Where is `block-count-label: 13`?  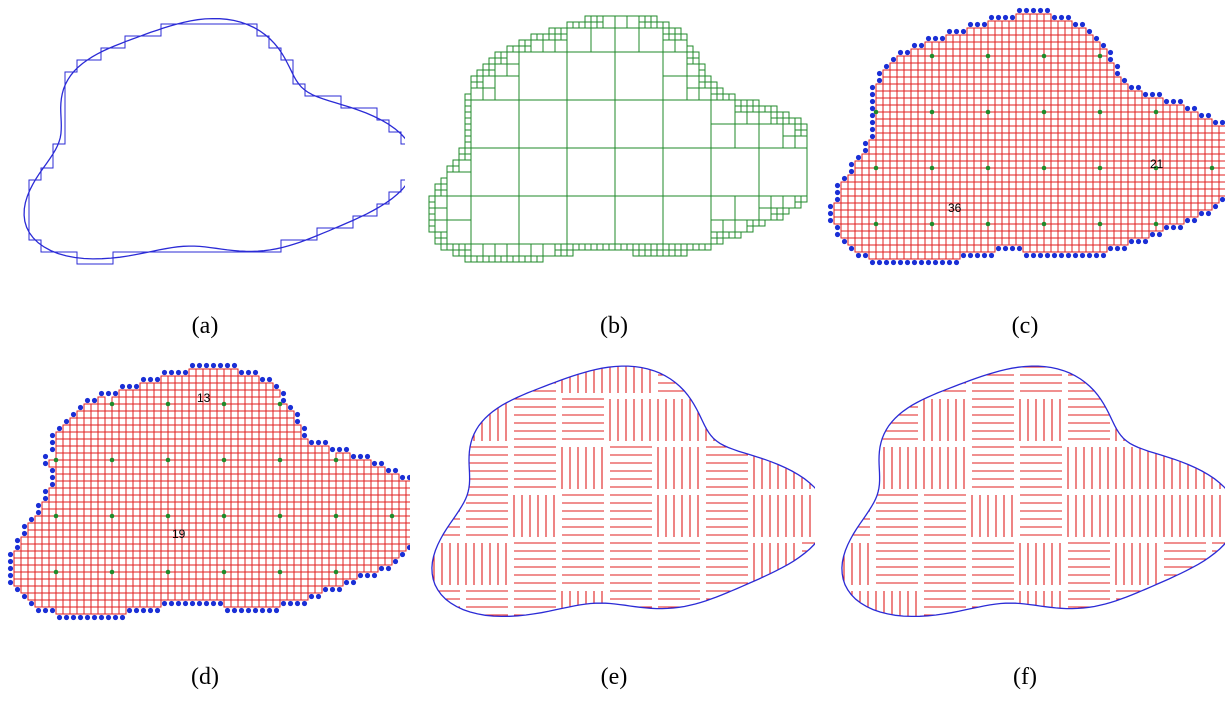 block-count-label: 13 is located at coordinates (204, 398).